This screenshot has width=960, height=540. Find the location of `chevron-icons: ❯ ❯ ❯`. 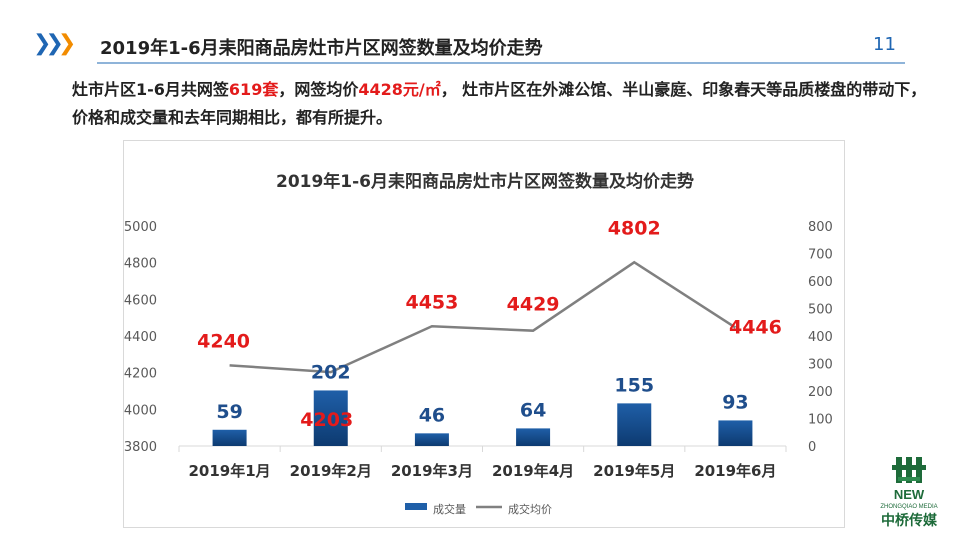

chevron-icons: ❯ ❯ ❯ is located at coordinates (54, 43).